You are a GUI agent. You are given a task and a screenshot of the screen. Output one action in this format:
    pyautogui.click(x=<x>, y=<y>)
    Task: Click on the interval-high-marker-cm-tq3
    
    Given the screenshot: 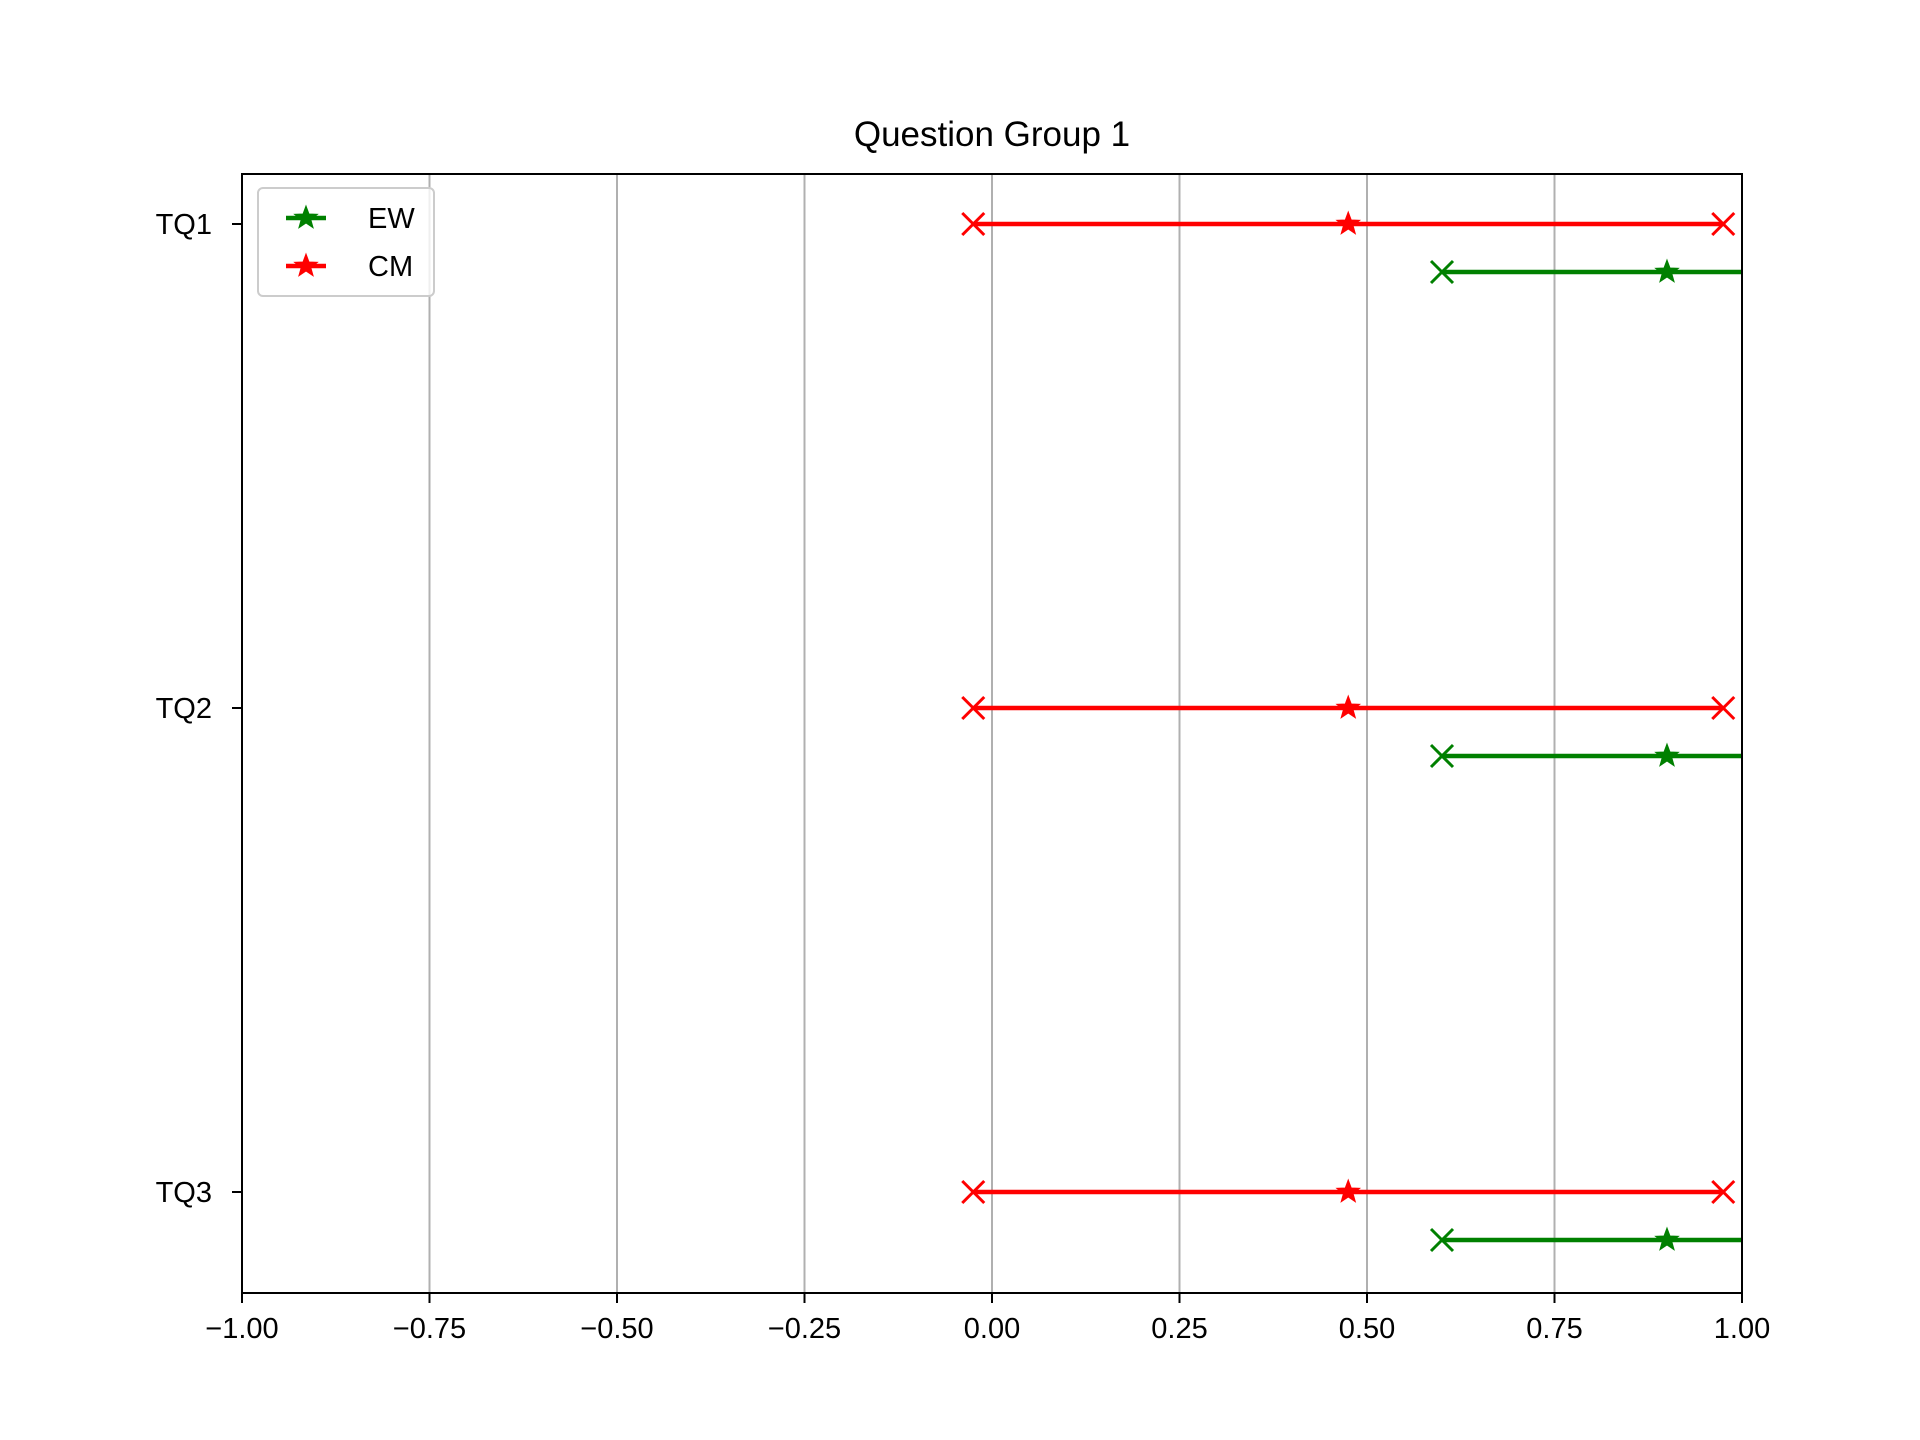 What is the action you would take?
    pyautogui.click(x=1723, y=1192)
    